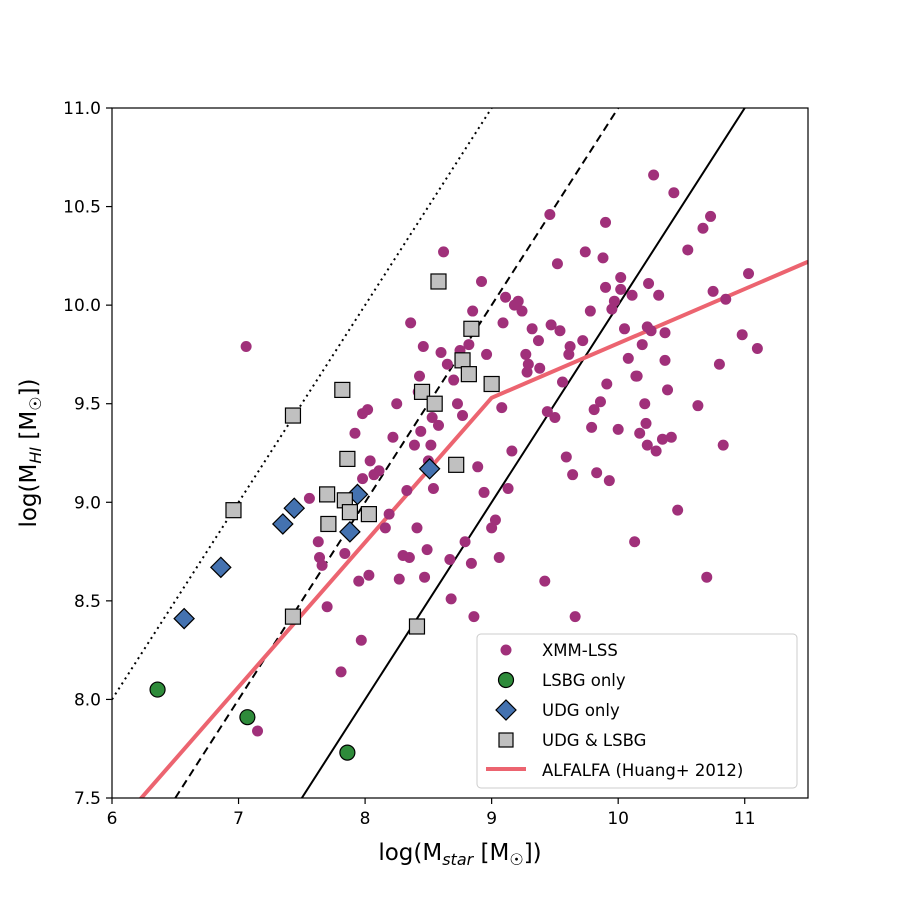 The image size is (897, 897). Describe the element at coordinates (506, 740) in the screenshot. I see `legend-marker-both` at that location.